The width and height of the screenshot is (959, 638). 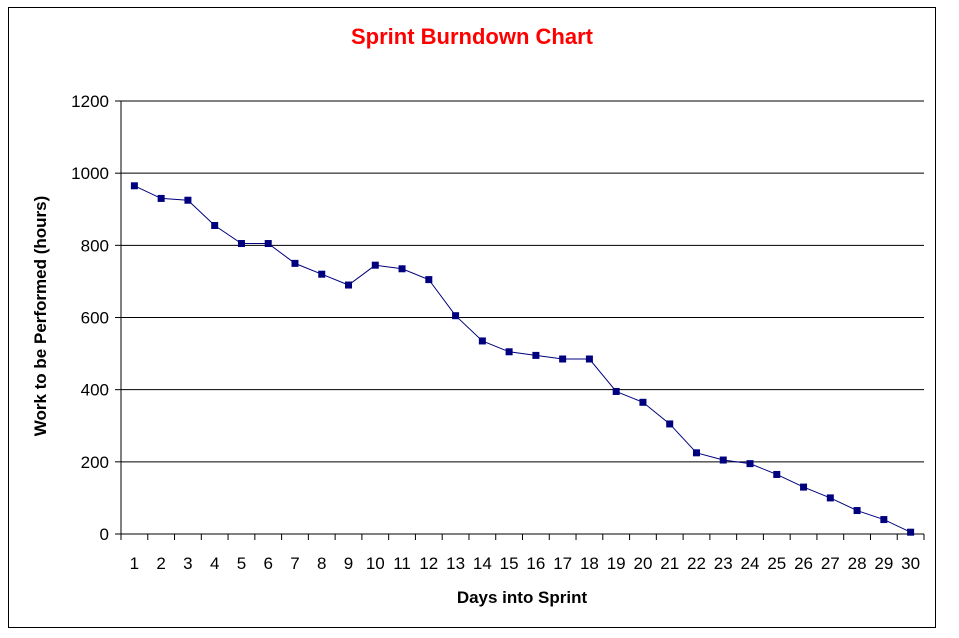 I want to click on x-tick-label-24: 24, so click(x=750, y=563).